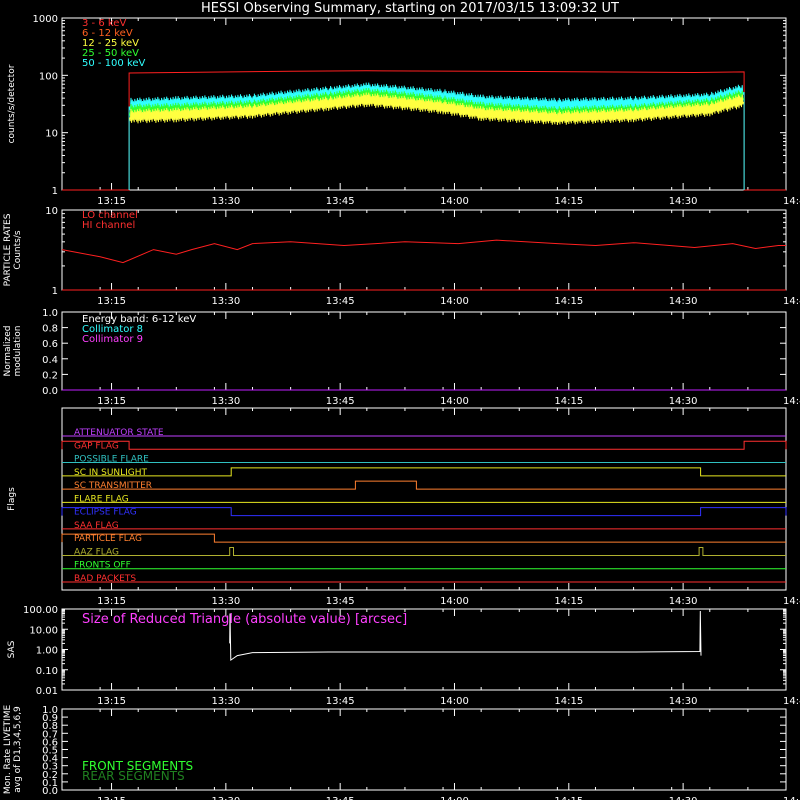 This screenshot has height=800, width=800. What do you see at coordinates (110, 53) in the screenshot?
I see `legend-entry: 25 - 50 keV` at bounding box center [110, 53].